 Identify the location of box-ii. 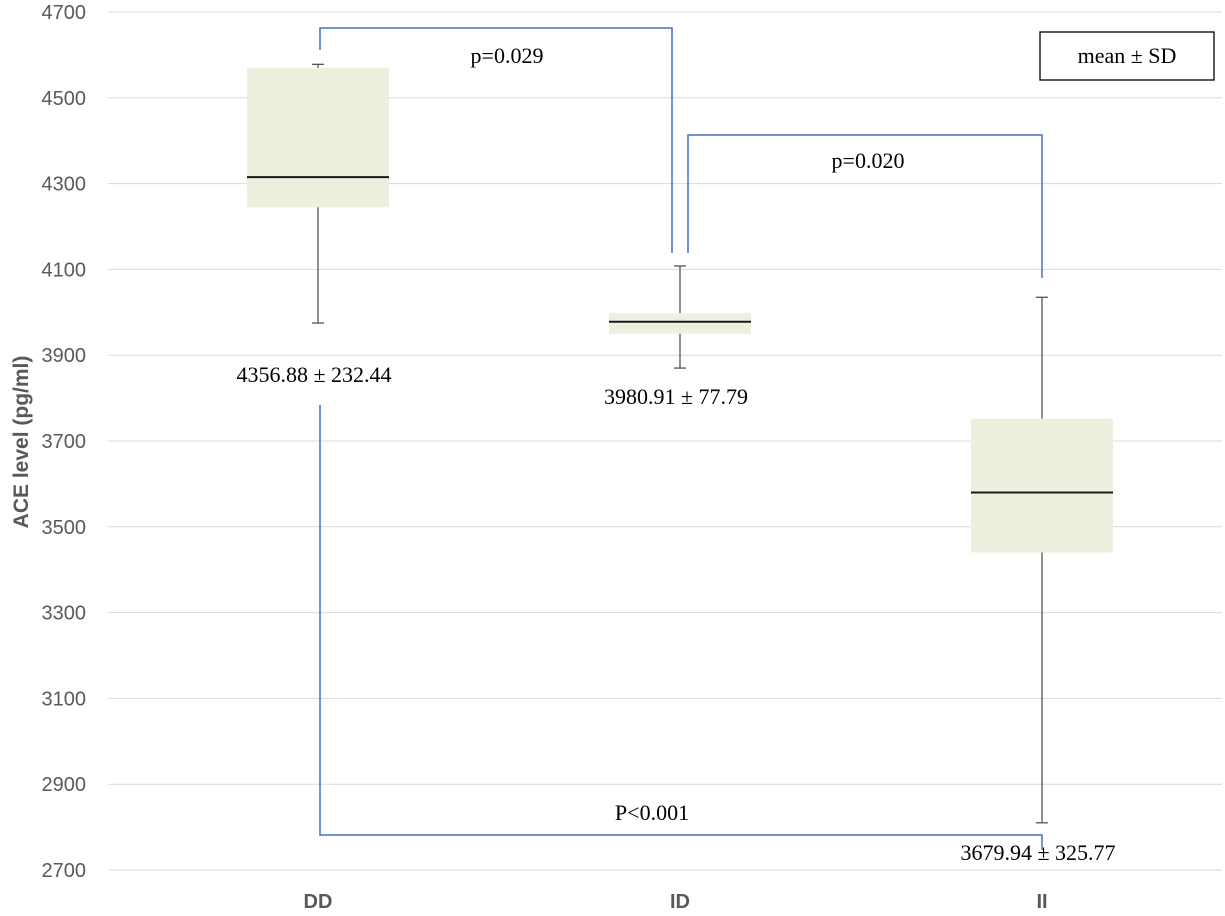
(1042, 560).